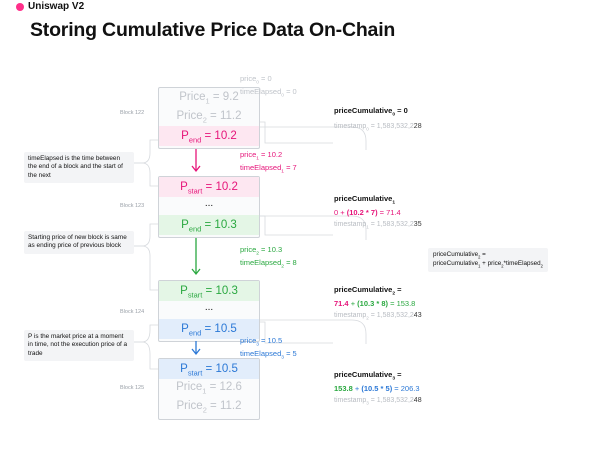 Image resolution: width=600 pixels, height=450 pixels. I want to click on interval-2: price2 = 10.3 timeElapsed2 = 8, so click(268, 257).